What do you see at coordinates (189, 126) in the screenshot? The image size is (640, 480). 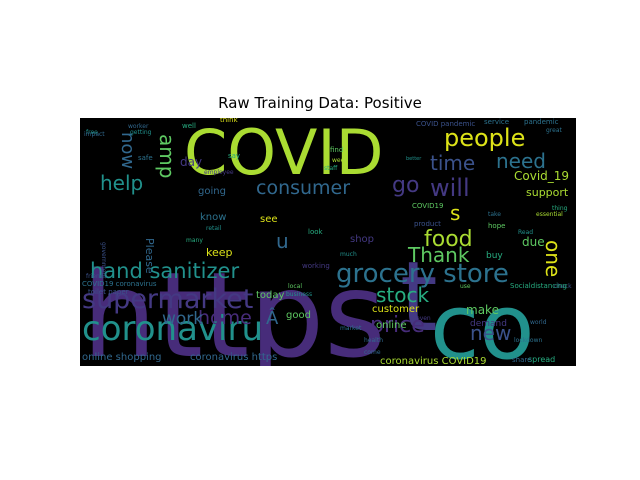 I see `word-cloud-word: well` at bounding box center [189, 126].